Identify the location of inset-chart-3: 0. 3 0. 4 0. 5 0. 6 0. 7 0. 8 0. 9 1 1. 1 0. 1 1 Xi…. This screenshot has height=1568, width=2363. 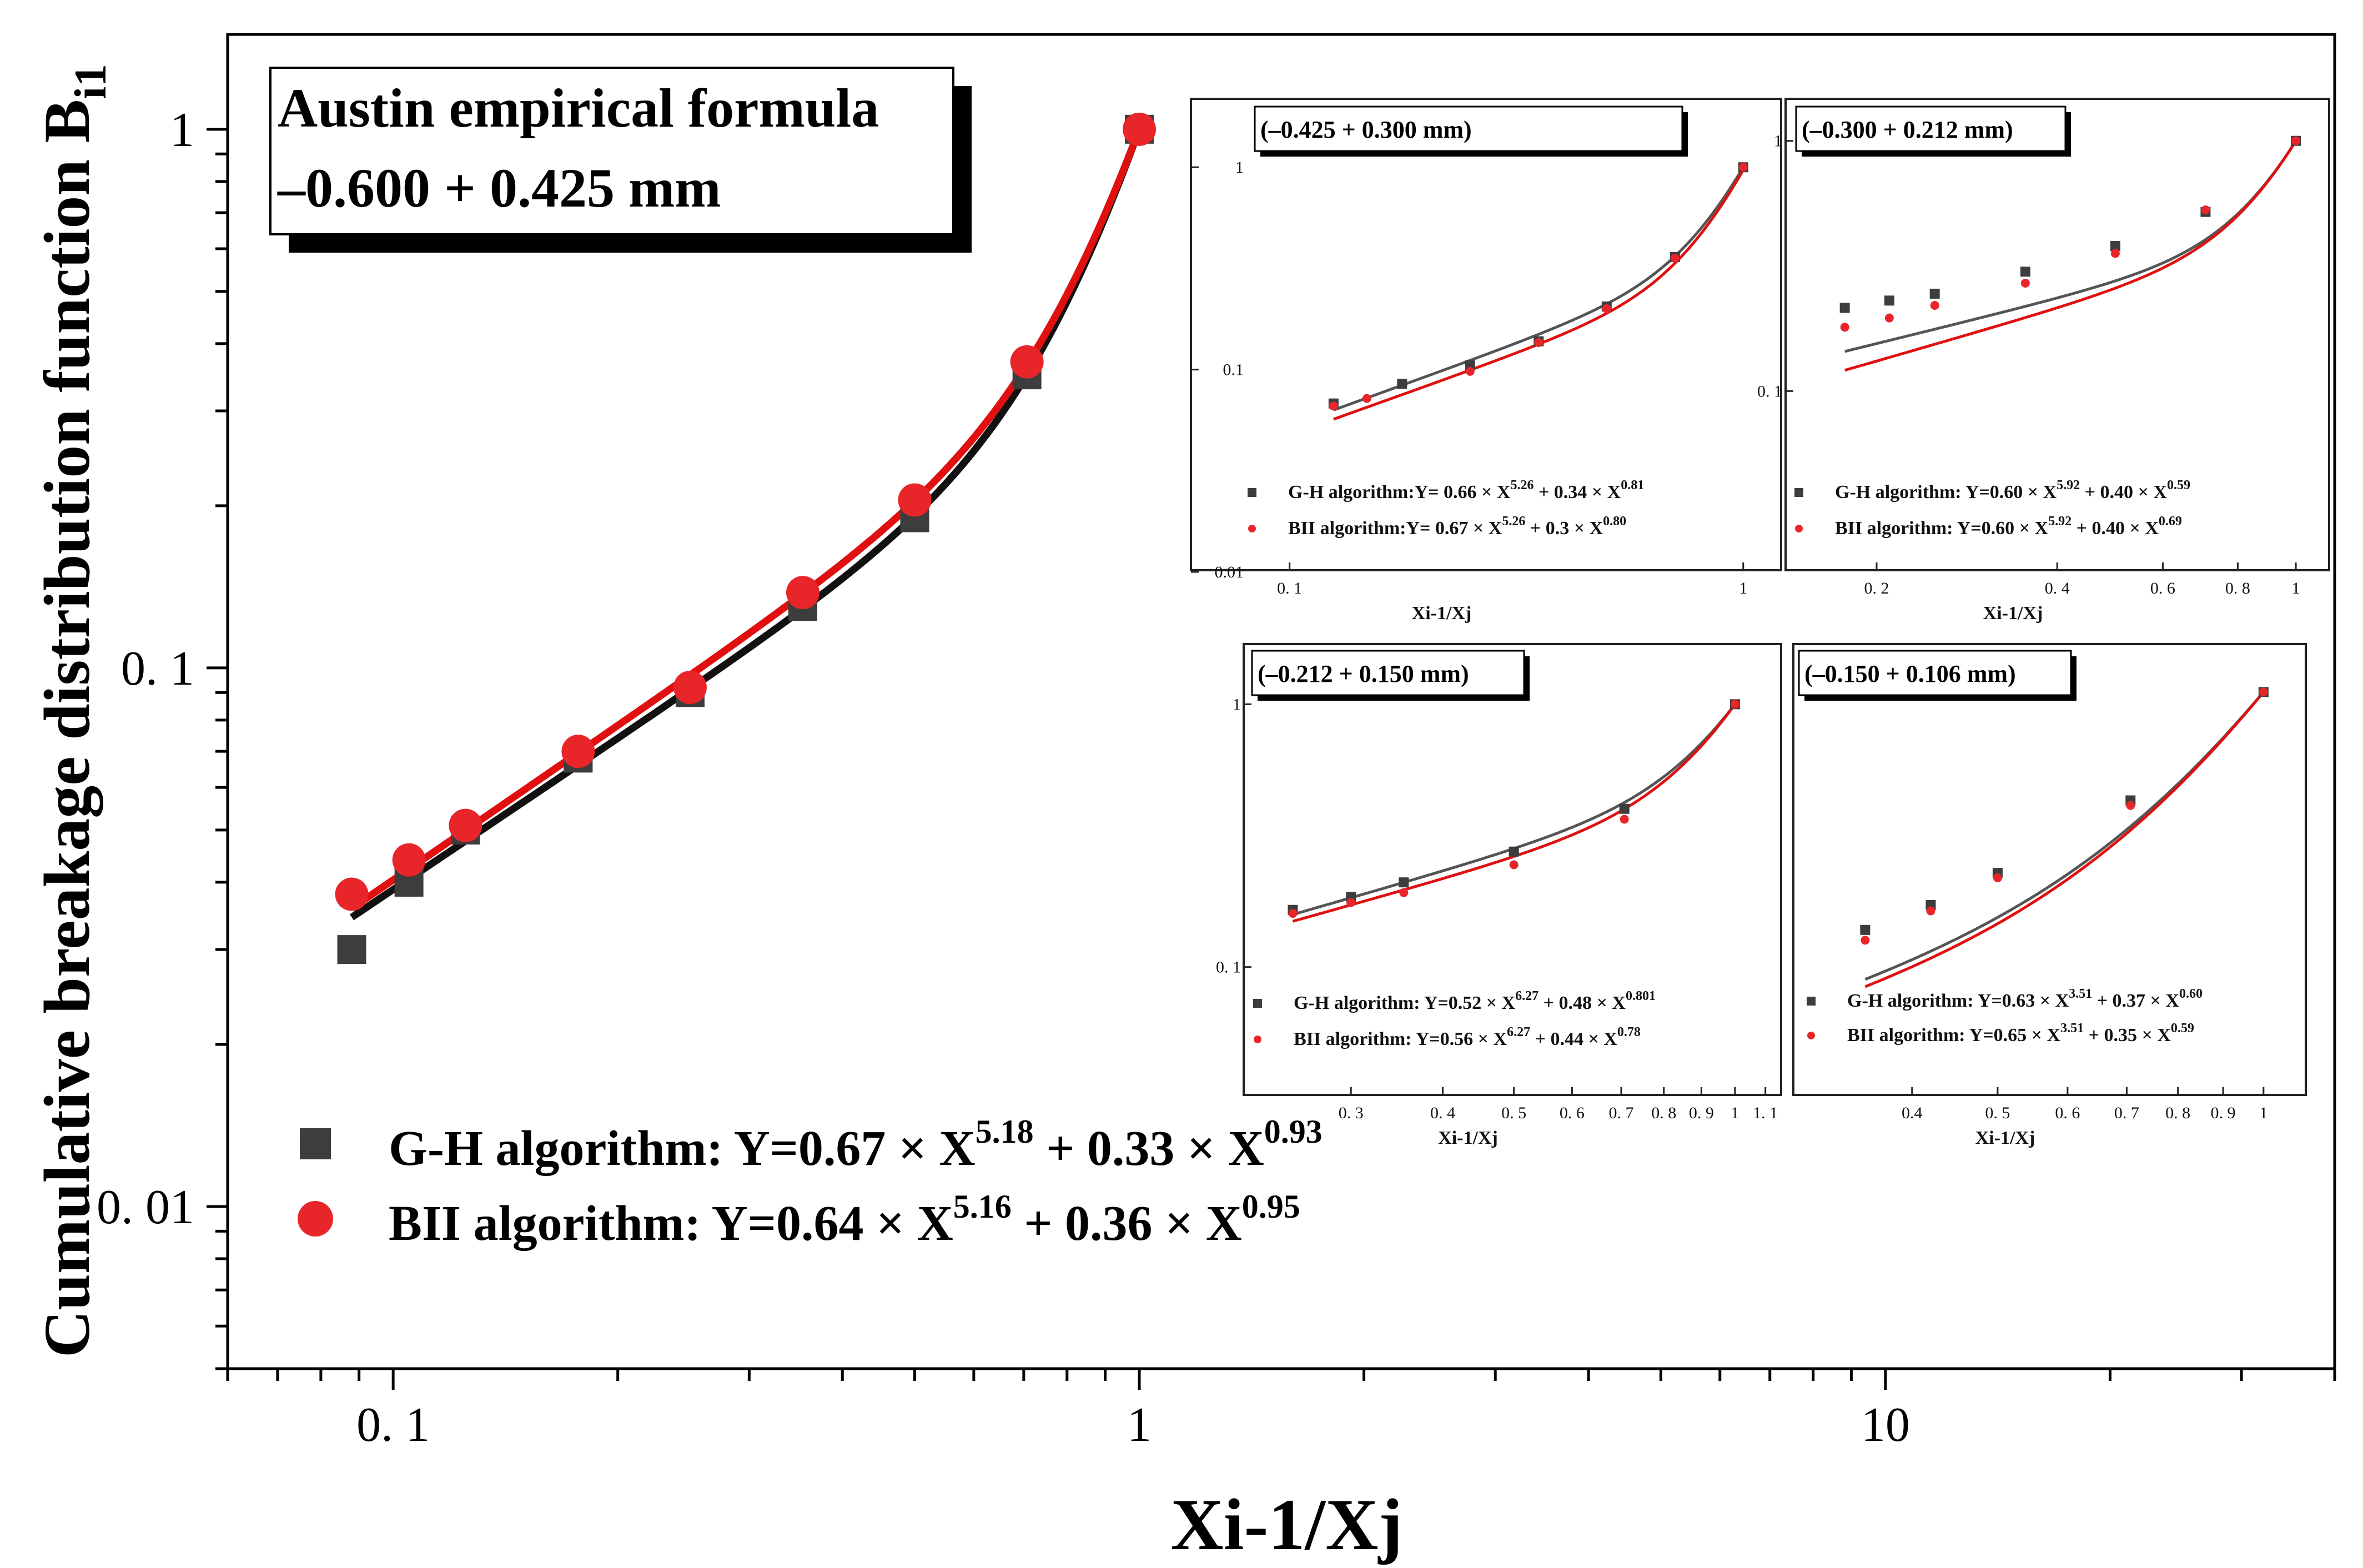
(1499, 896).